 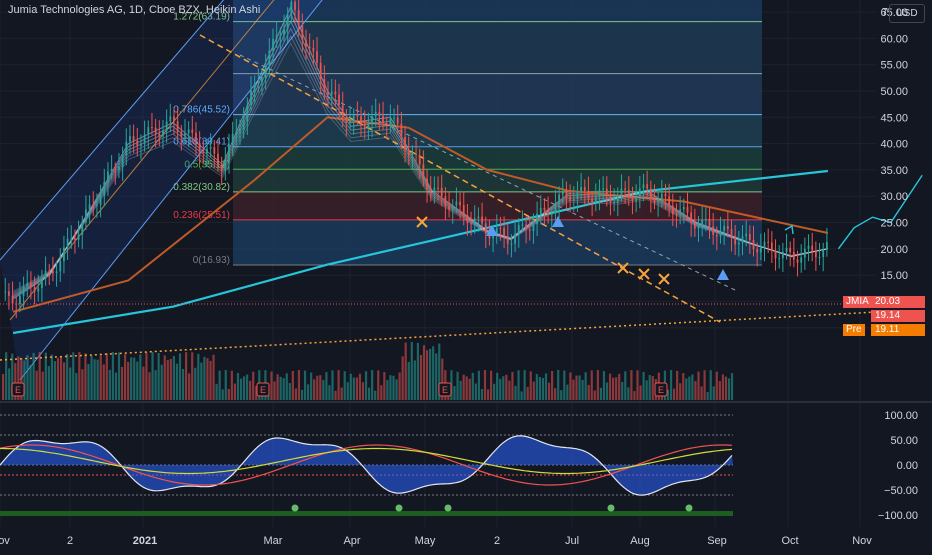 I want to click on time-tick-label: Apr, so click(x=351, y=541).